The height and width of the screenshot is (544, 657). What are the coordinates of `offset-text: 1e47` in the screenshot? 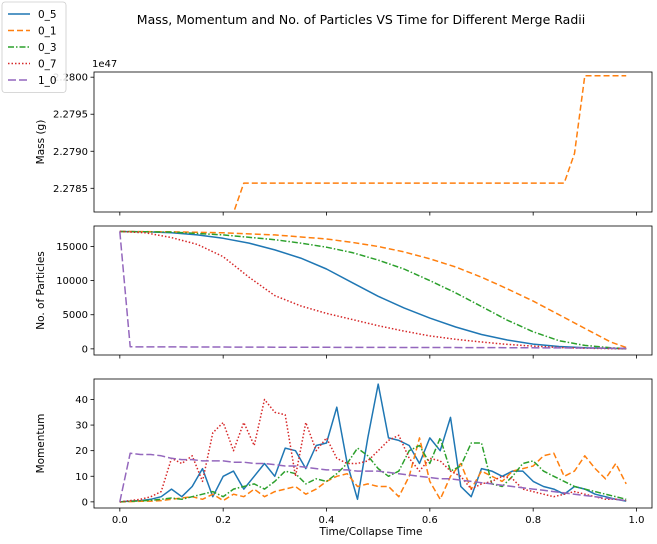 It's located at (104, 64).